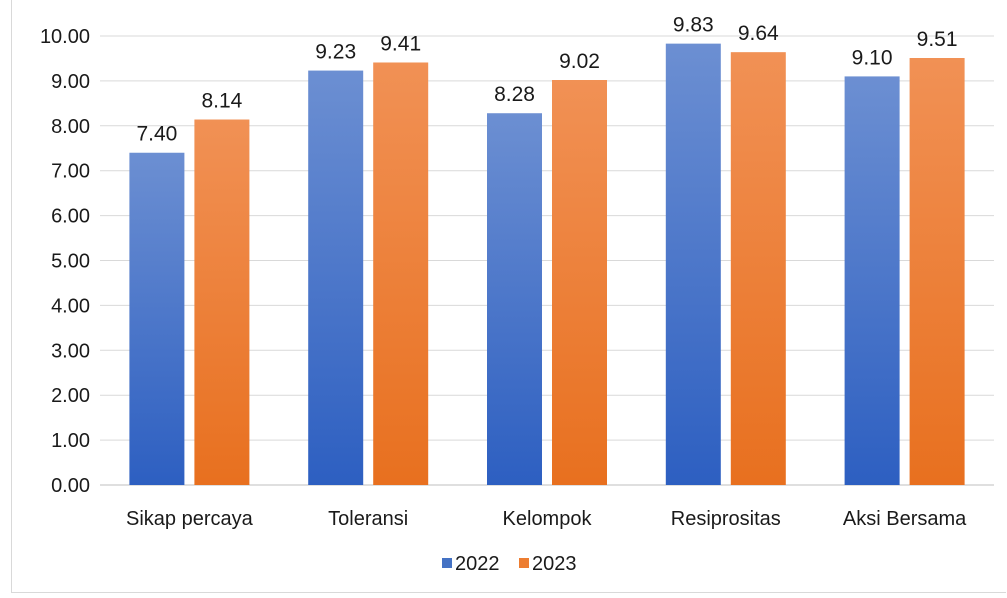 This screenshot has width=1007, height=598. Describe the element at coordinates (514, 94) in the screenshot. I see `data-label: 8.28` at that location.